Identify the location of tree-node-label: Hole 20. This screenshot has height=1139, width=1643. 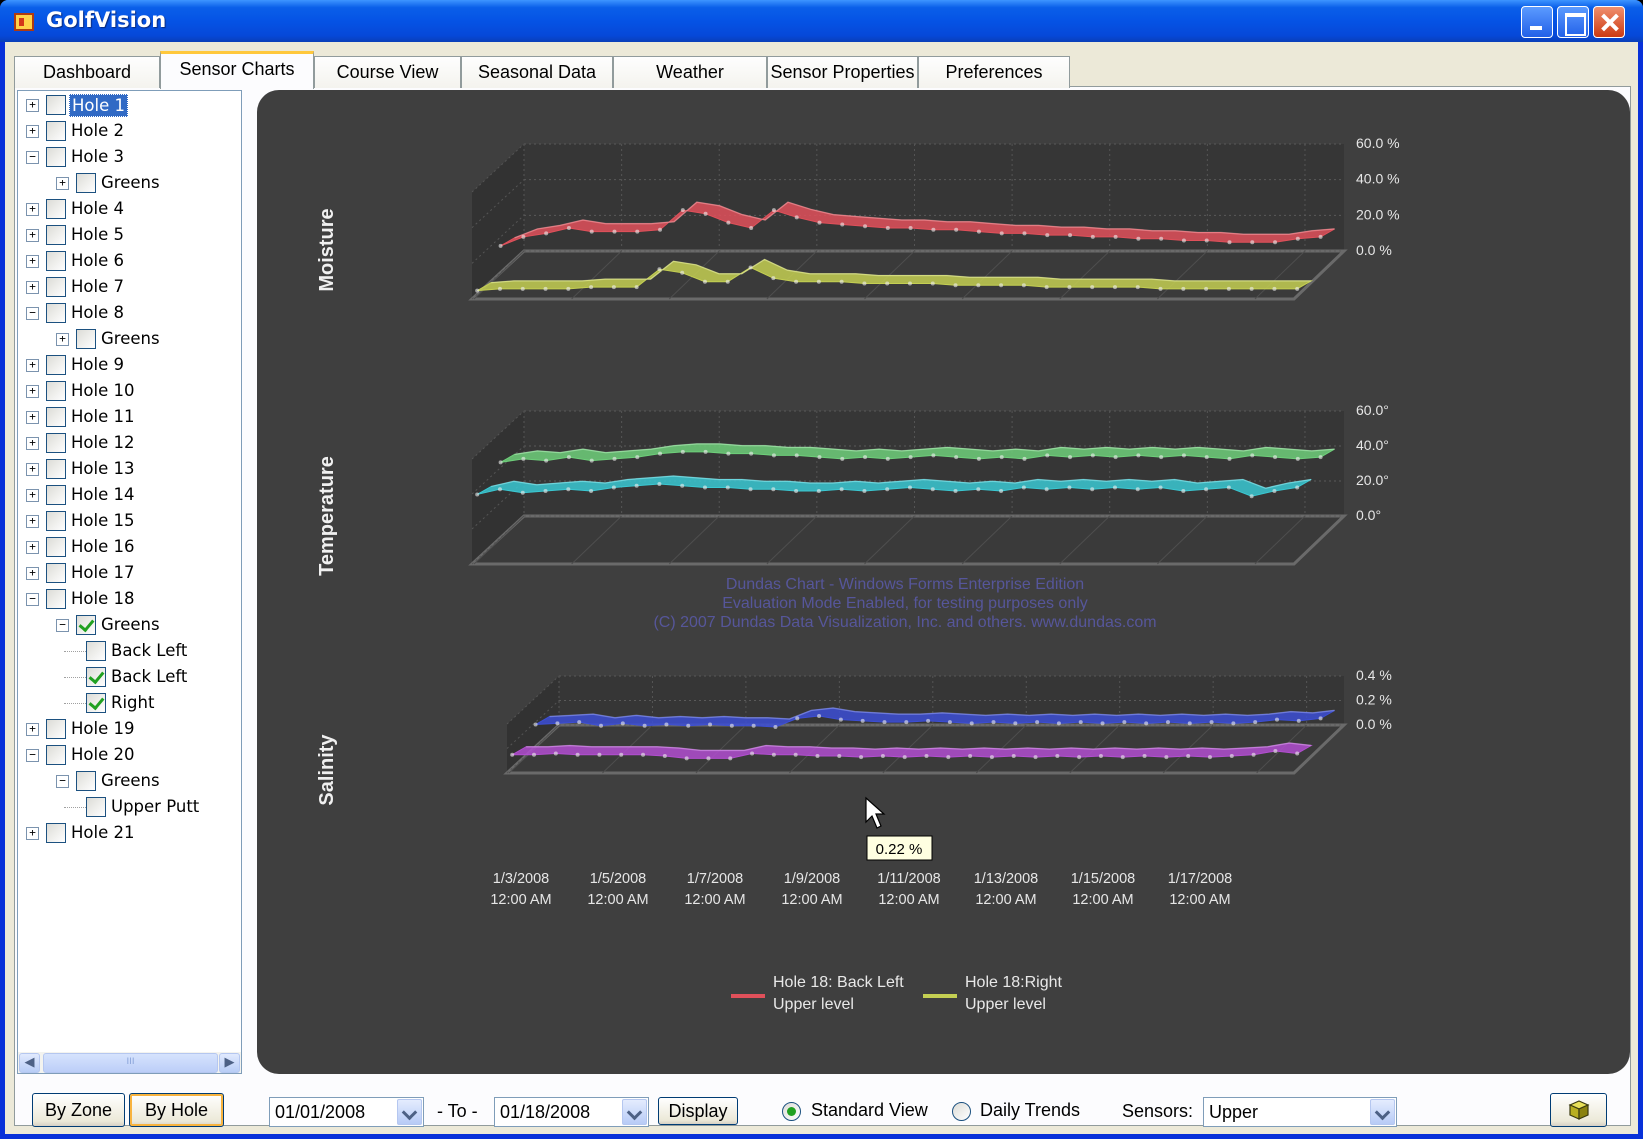
(103, 754).